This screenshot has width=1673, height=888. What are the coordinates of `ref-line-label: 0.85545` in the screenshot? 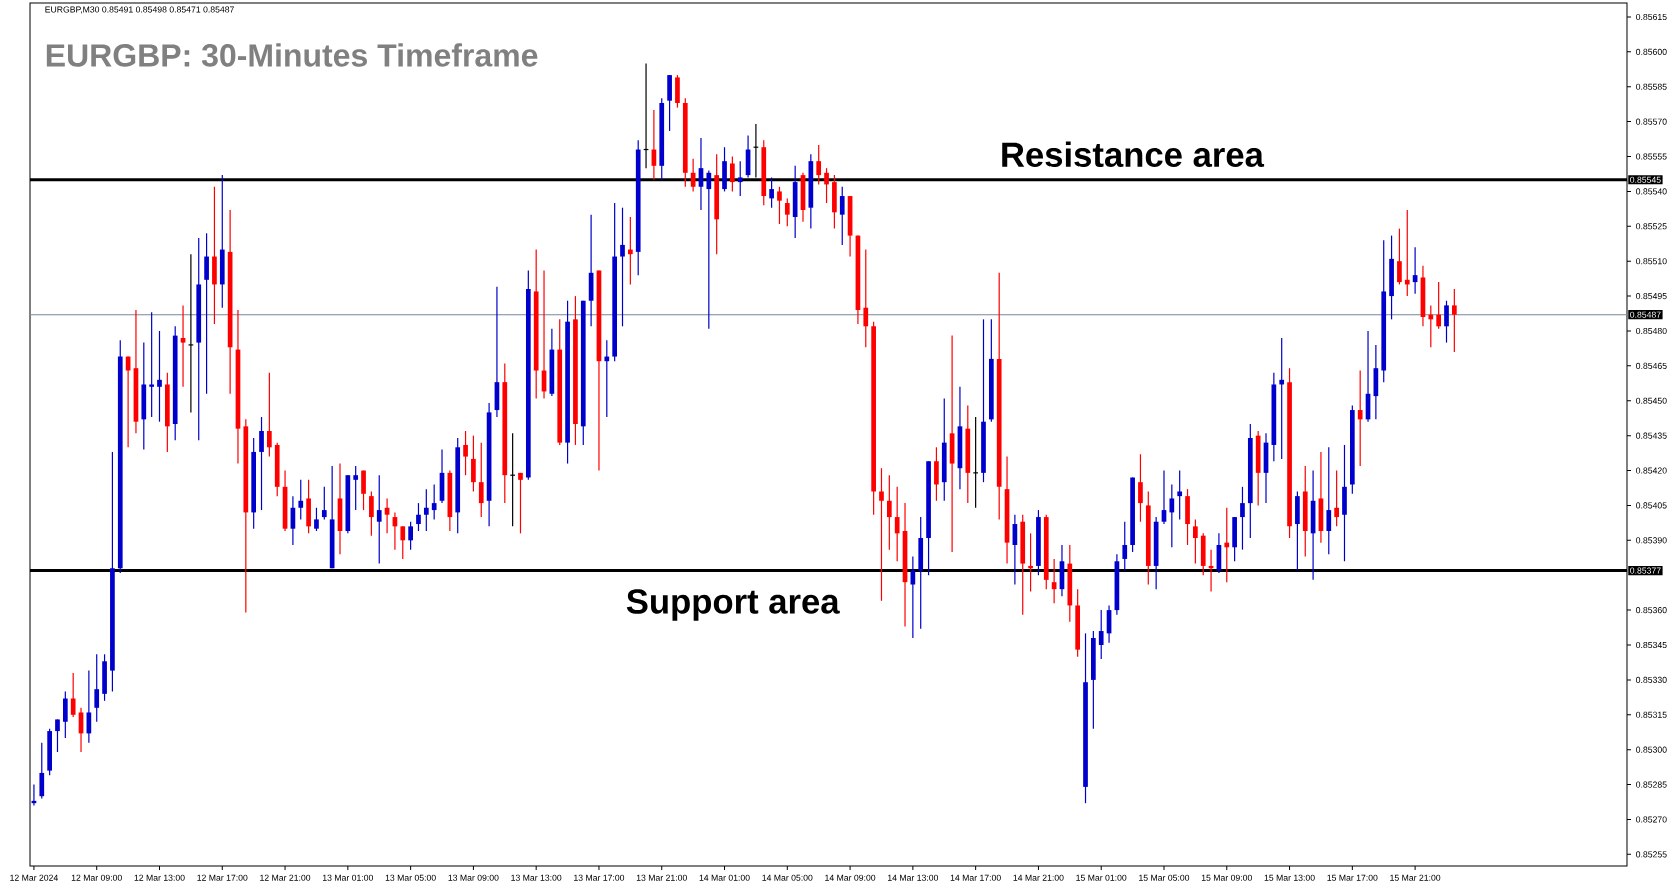 It's located at (1645, 179).